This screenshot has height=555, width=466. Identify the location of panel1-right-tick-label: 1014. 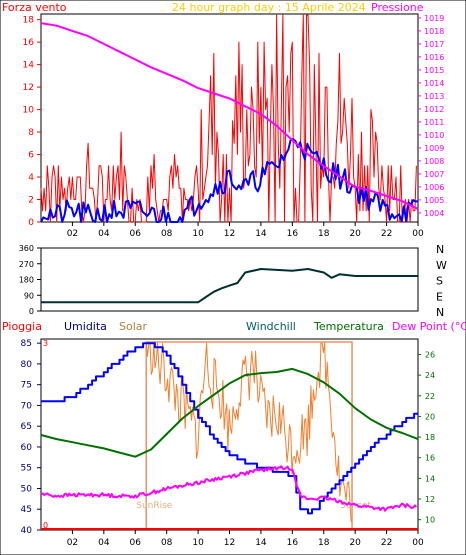
(434, 83).